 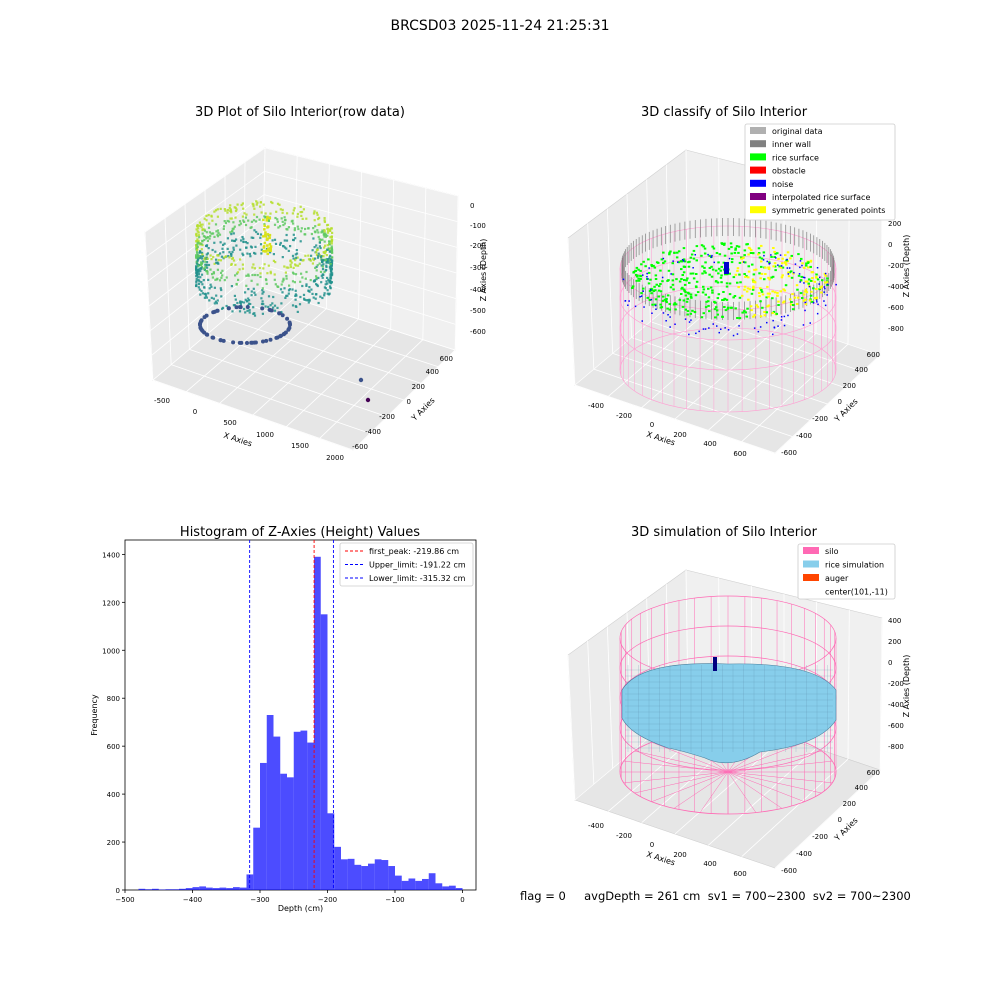 What do you see at coordinates (709, 864) in the screenshot?
I see `x-tick-label: 400` at bounding box center [709, 864].